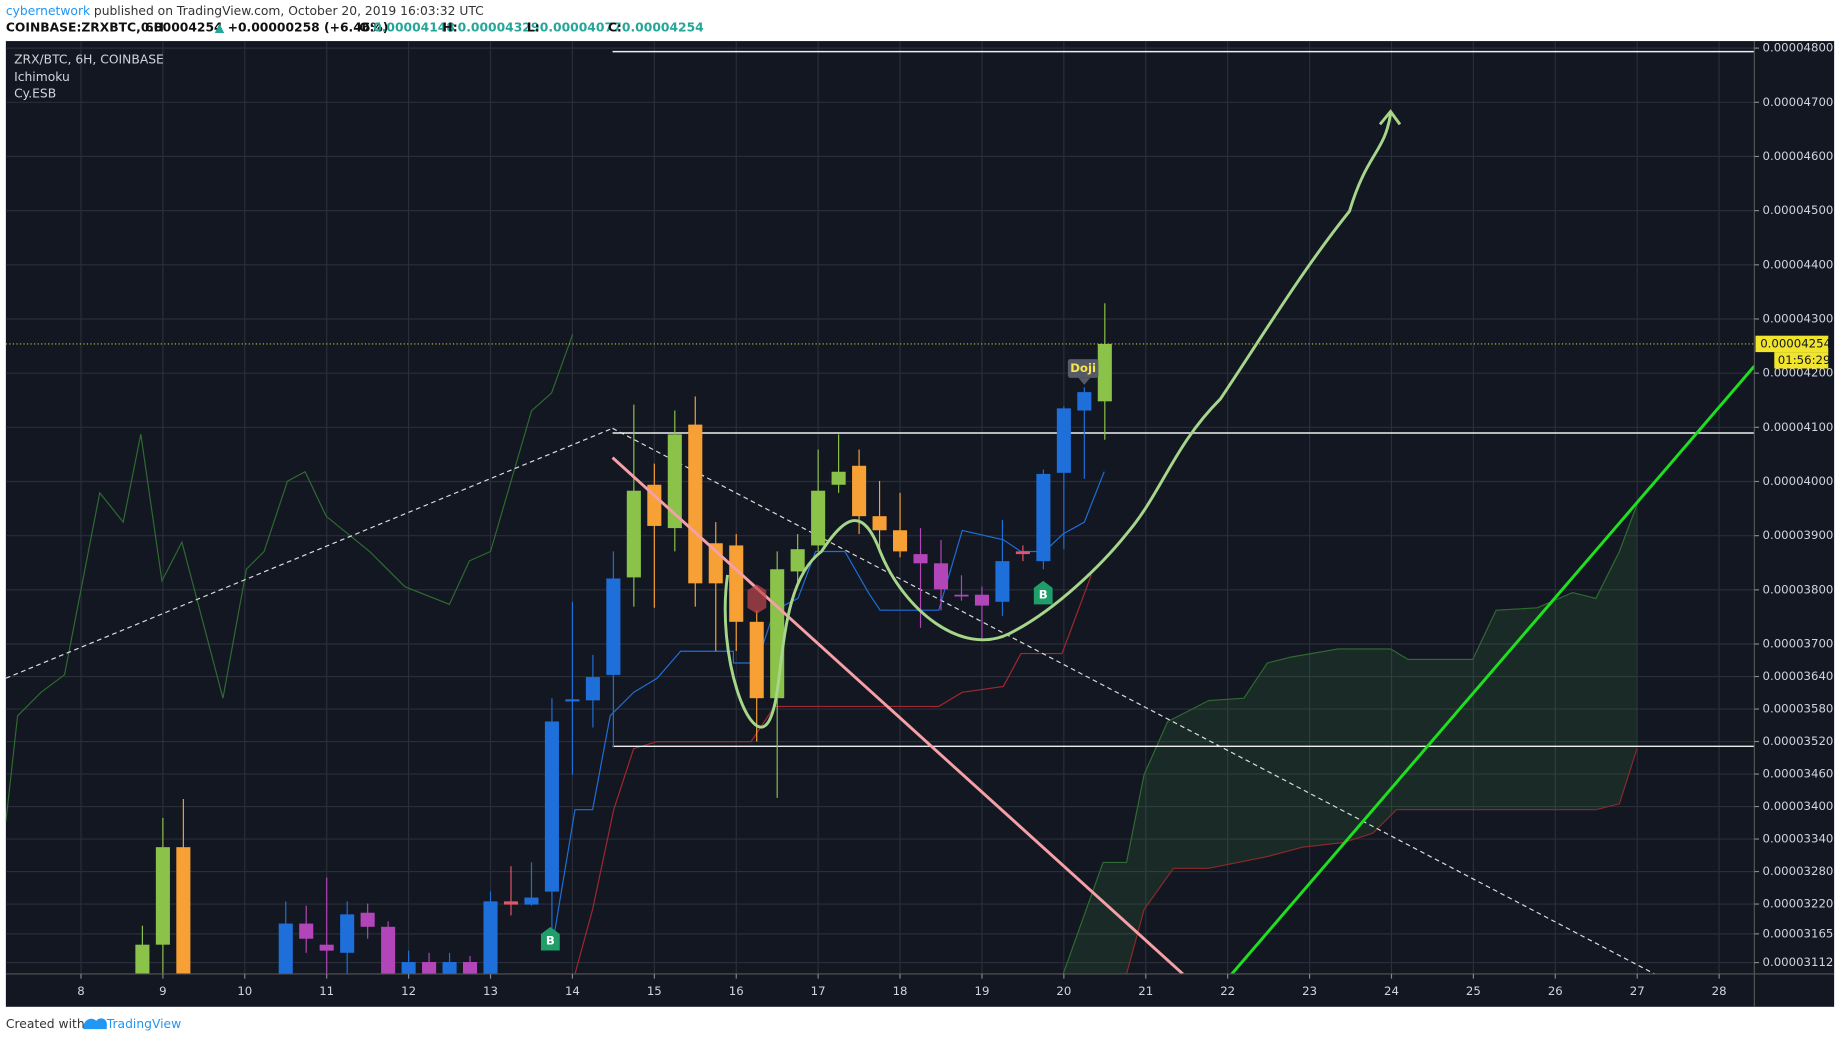 The height and width of the screenshot is (1042, 1840). Describe the element at coordinates (1555, 991) in the screenshot. I see `x-tick-label: 26` at that location.